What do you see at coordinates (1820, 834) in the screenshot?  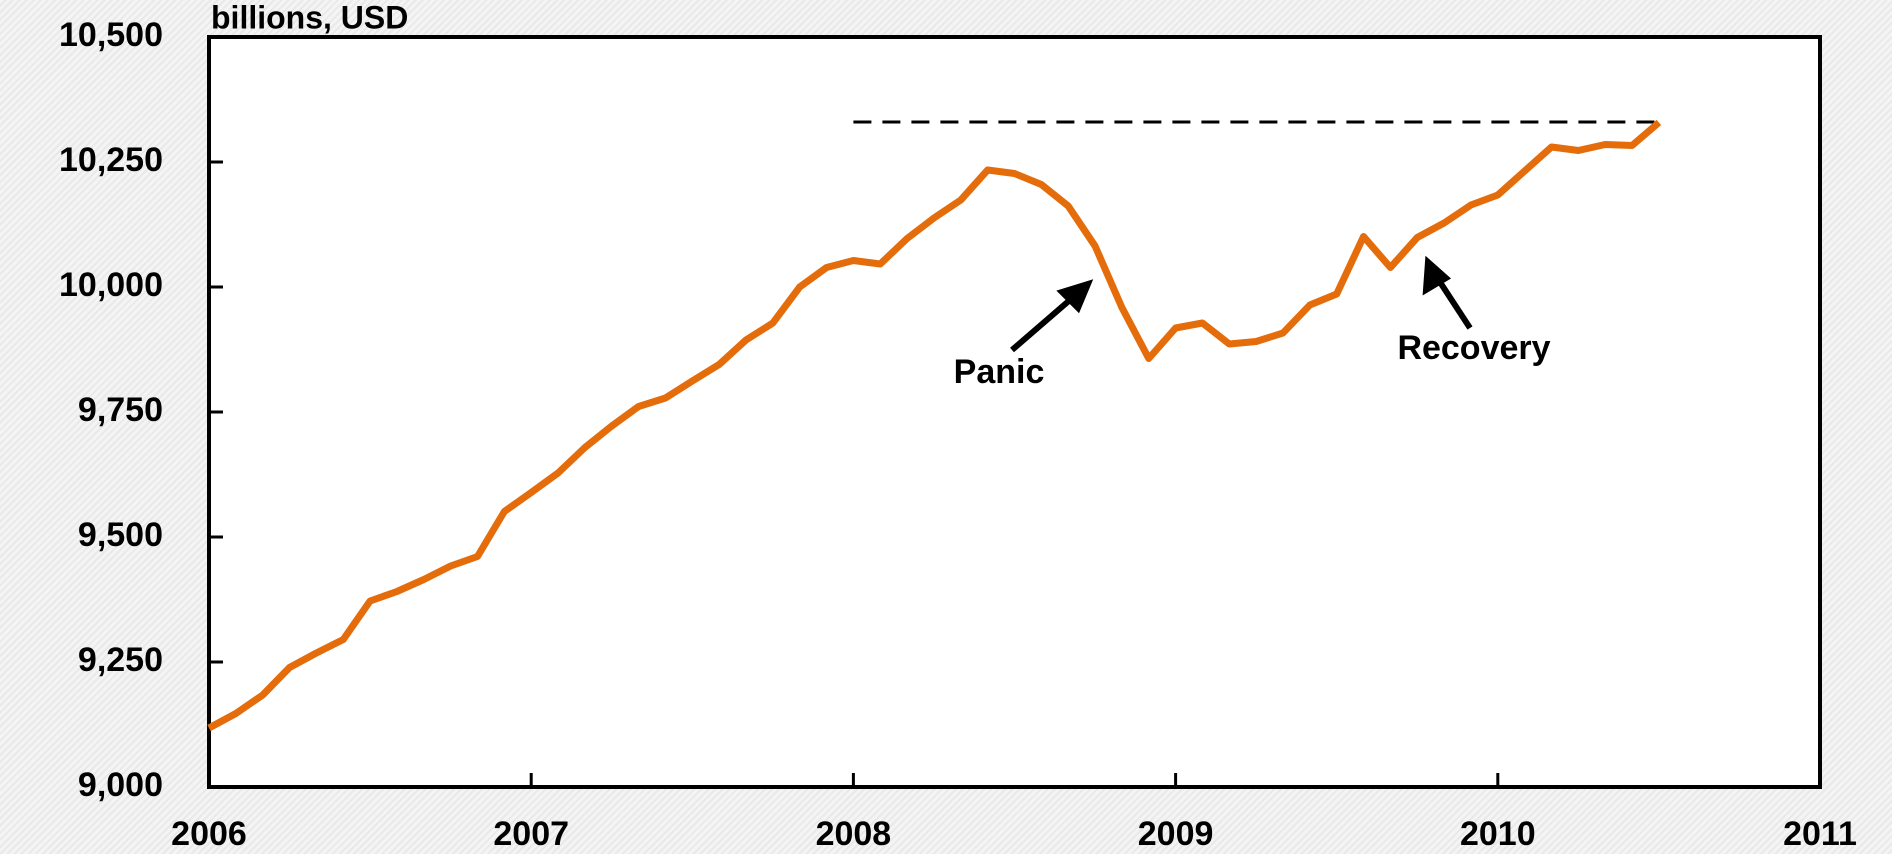 I see `x-tick-label: 2011` at bounding box center [1820, 834].